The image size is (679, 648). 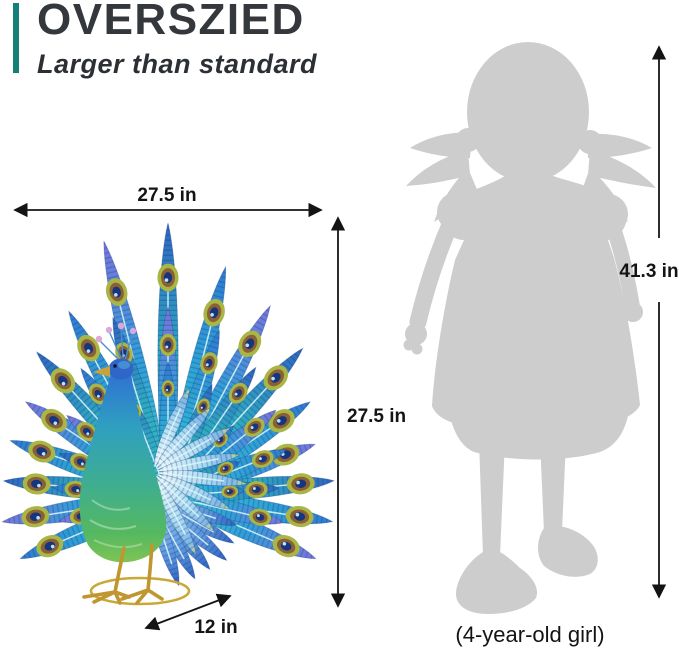 I want to click on header-text: OVERSZIED Larger than standard, so click(x=177, y=39).